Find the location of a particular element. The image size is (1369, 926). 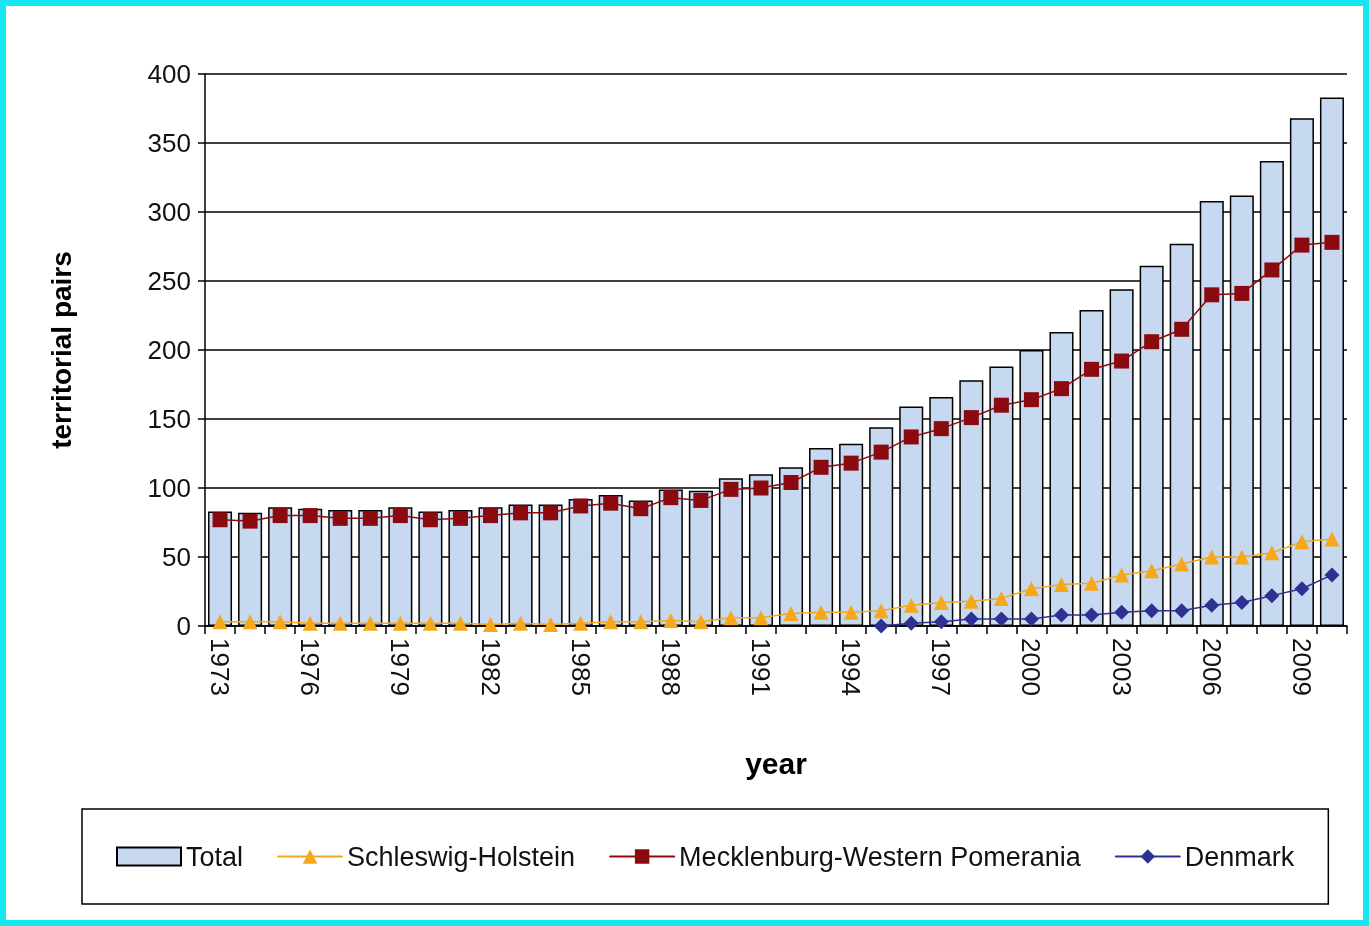

y-tick-label: 50 is located at coordinates (176, 557).